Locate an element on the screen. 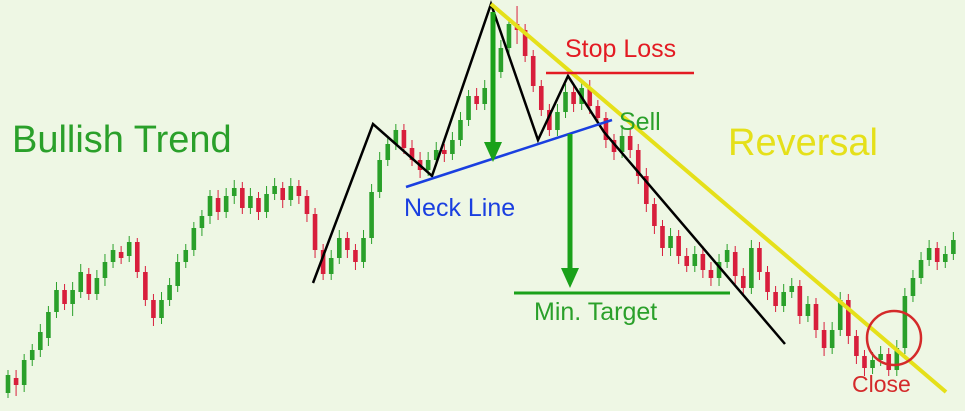 Image resolution: width=965 pixels, height=411 pixels. stop-loss-label: Stop Loss is located at coordinates (620, 49).